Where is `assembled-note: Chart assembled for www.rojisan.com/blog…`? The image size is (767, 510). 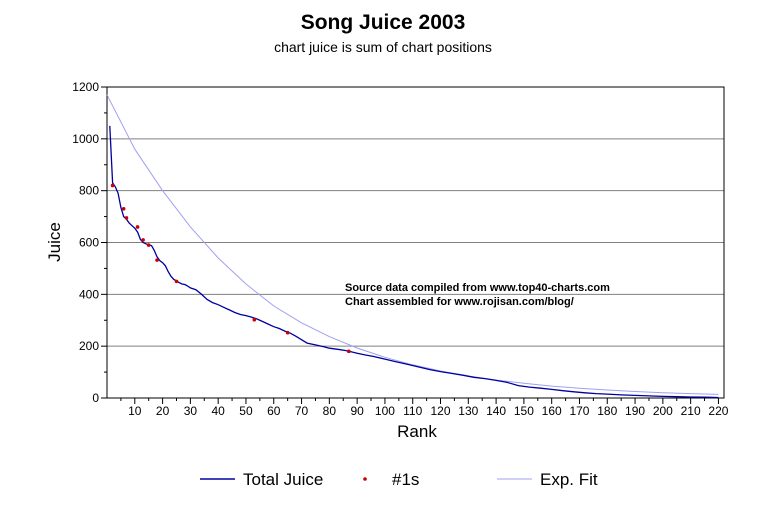
assembled-note: Chart assembled for www.rojisan.com/blog… is located at coordinates (459, 302).